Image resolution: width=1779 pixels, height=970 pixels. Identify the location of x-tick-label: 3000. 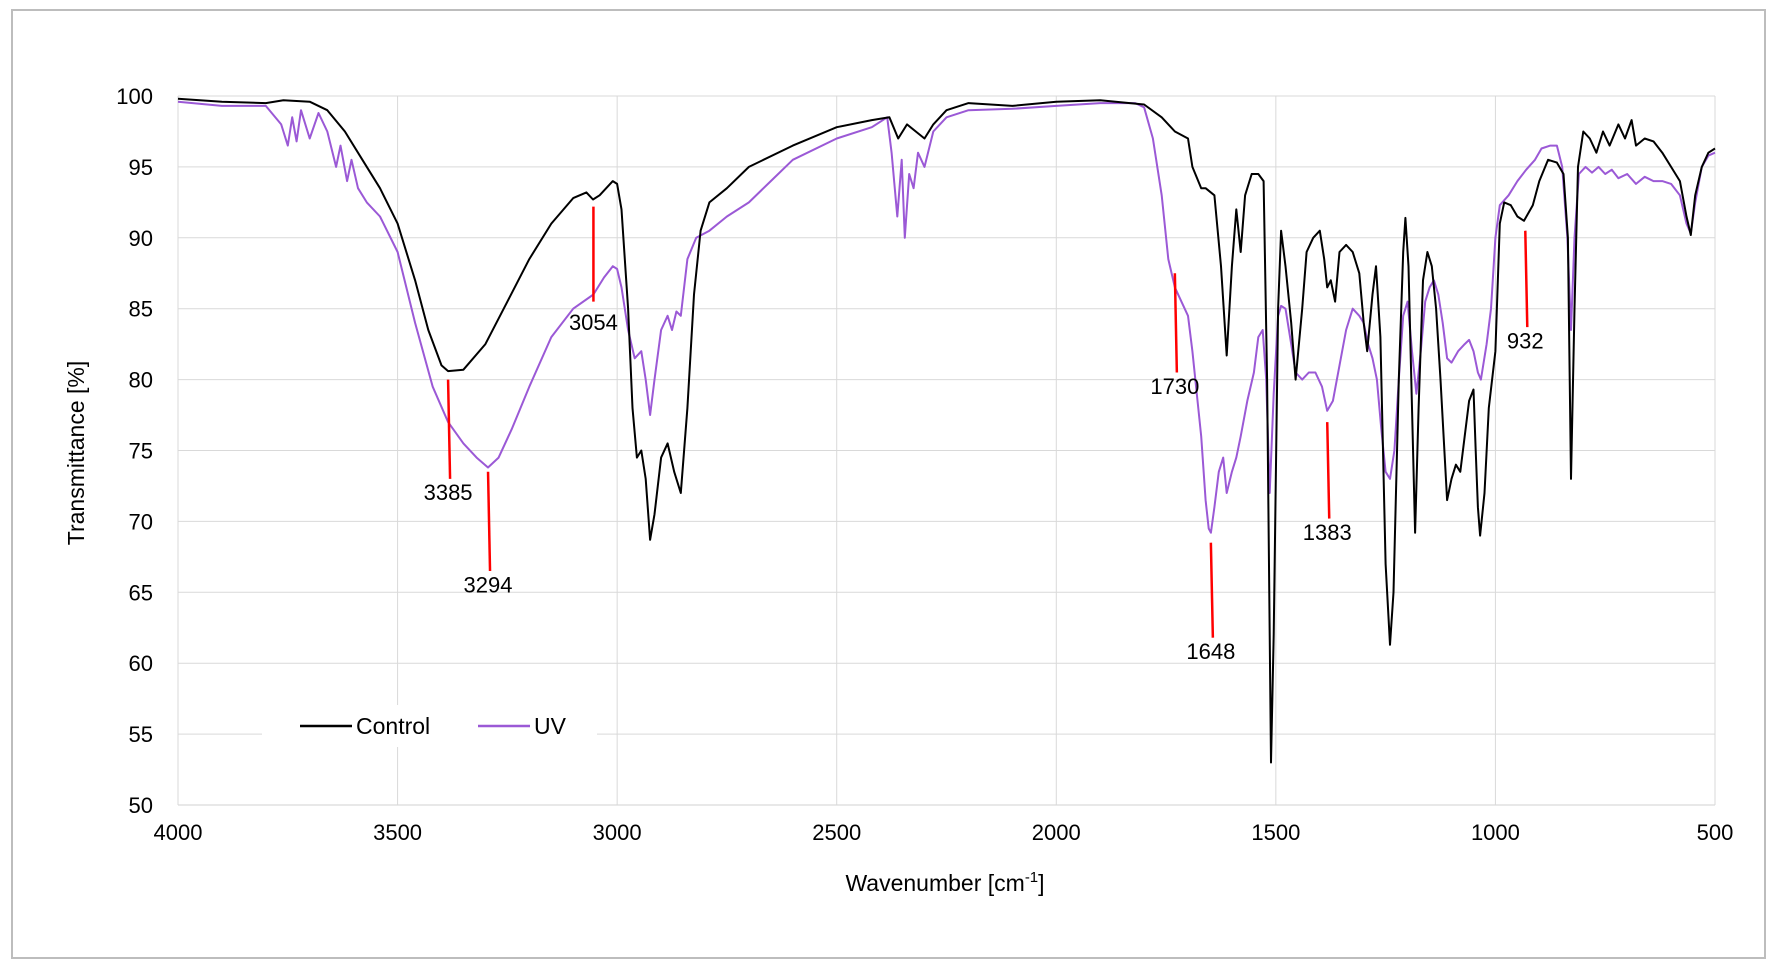
(617, 832).